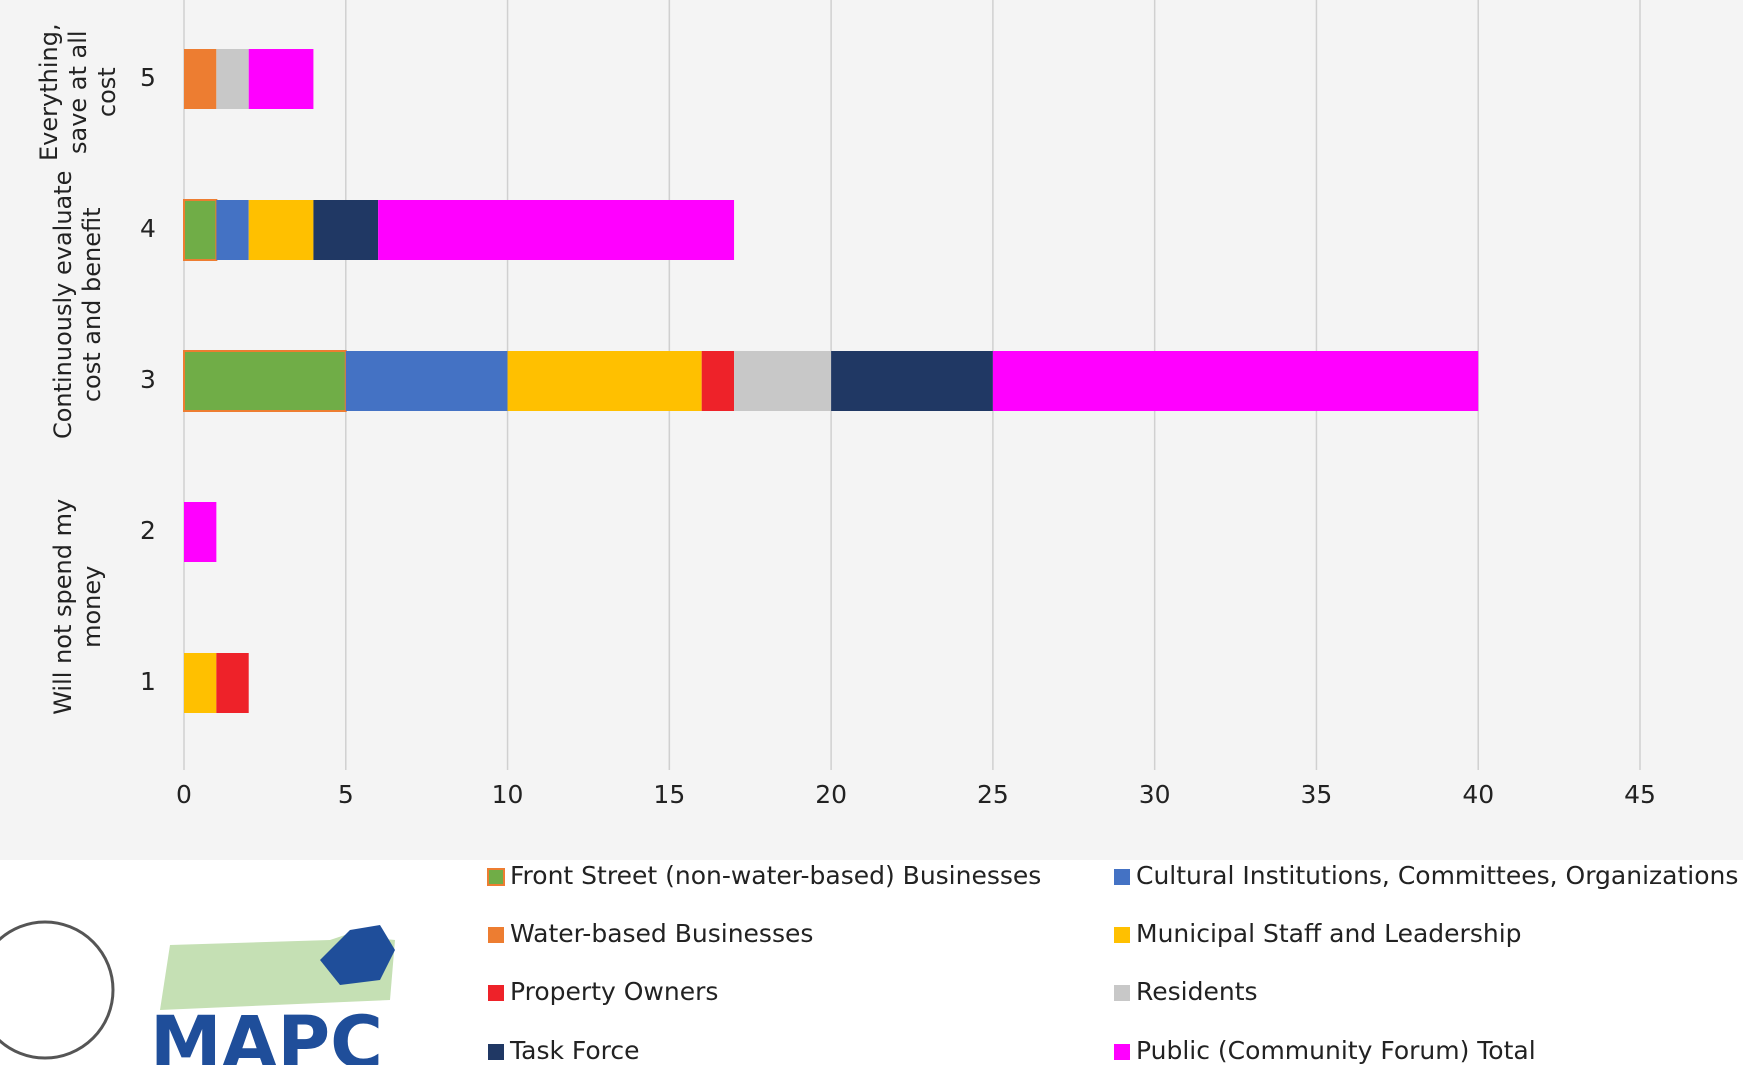  I want to click on legend-label: Water-based Businesses, so click(661, 933).